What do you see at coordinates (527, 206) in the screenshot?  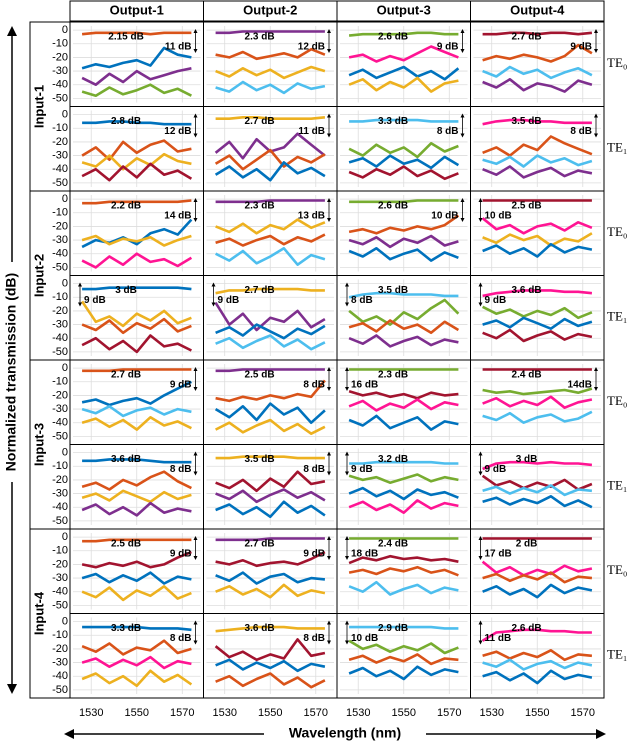 I see `insertion-loss-label: 2.5 dB` at bounding box center [527, 206].